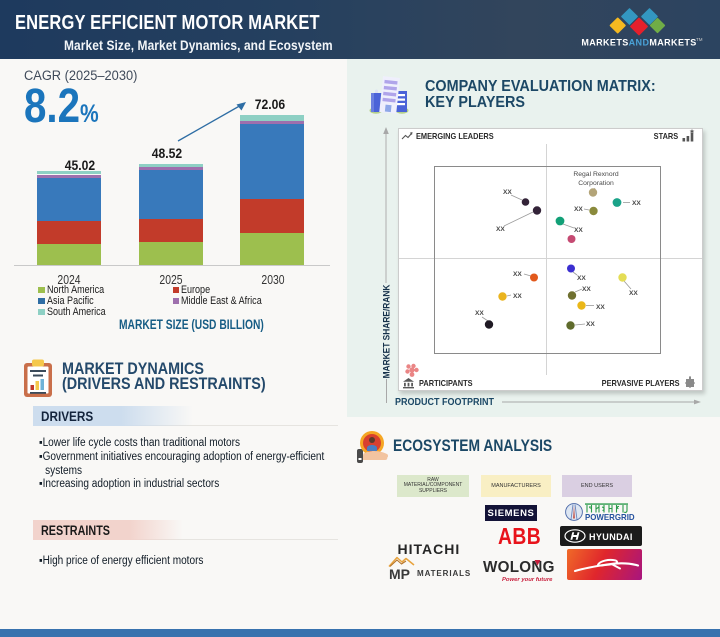  I want to click on svg-text: Corporation, so click(596, 183).